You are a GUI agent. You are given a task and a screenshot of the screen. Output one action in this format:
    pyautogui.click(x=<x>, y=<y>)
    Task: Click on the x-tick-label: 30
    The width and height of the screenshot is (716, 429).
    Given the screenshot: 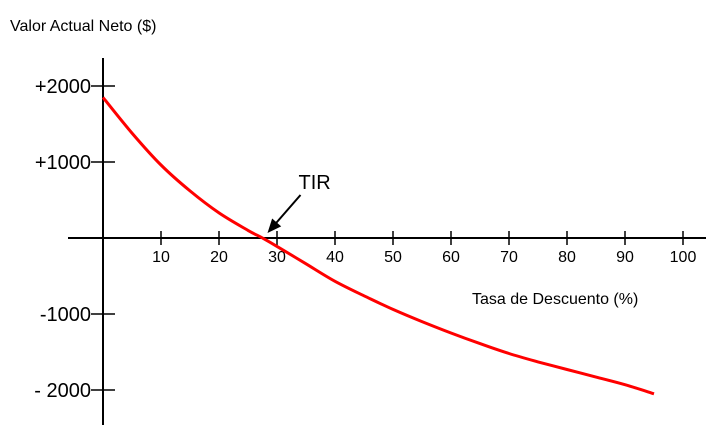 What is the action you would take?
    pyautogui.click(x=277, y=257)
    